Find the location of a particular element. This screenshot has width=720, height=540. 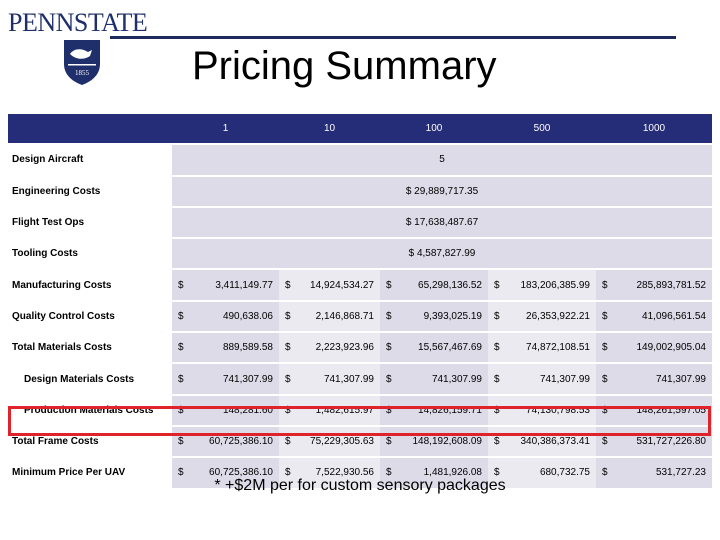

value-cell: $75,229,305.63 is located at coordinates (329, 442).